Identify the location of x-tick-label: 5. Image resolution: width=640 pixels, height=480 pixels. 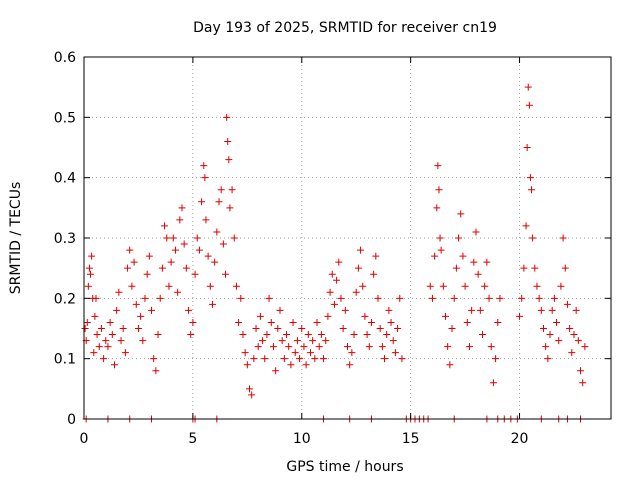
(192, 439).